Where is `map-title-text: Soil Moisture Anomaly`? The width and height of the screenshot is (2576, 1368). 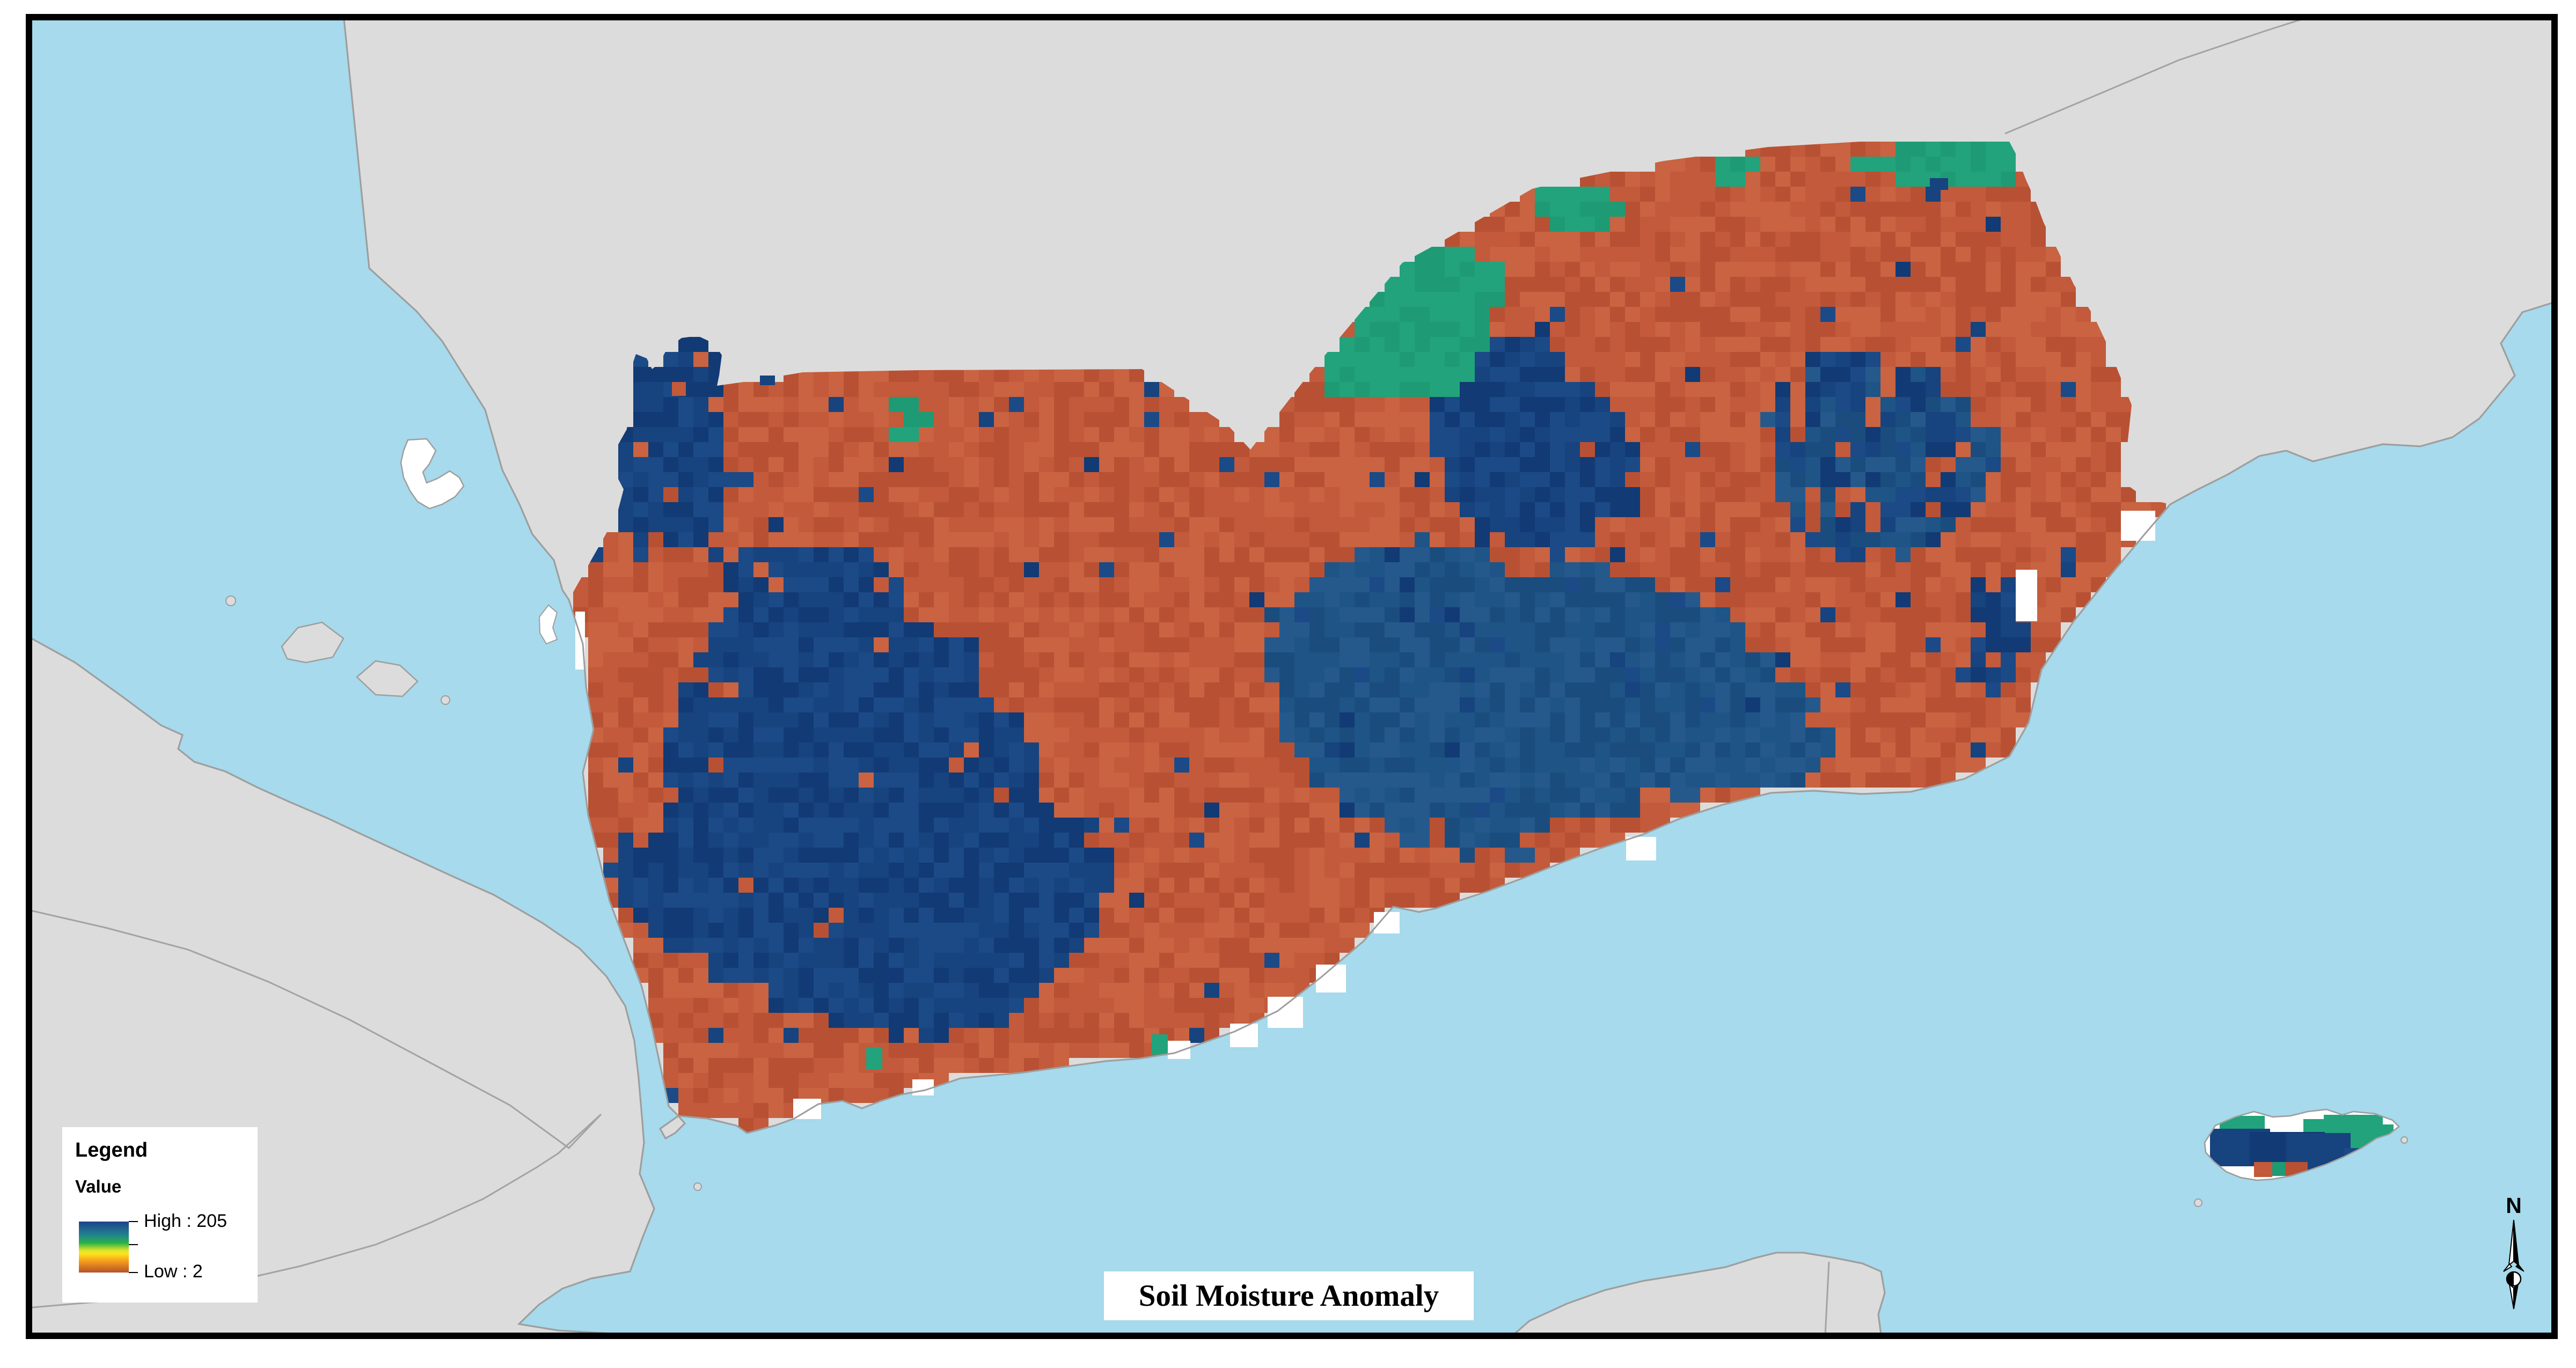 map-title-text: Soil Moisture Anomaly is located at coordinates (1288, 1296).